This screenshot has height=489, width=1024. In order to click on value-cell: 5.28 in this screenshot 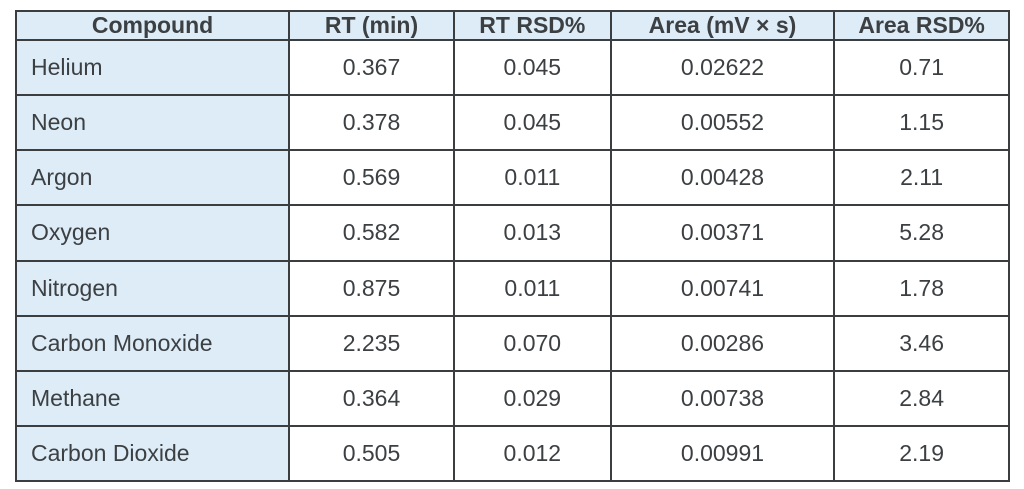, I will do `click(921, 233)`.